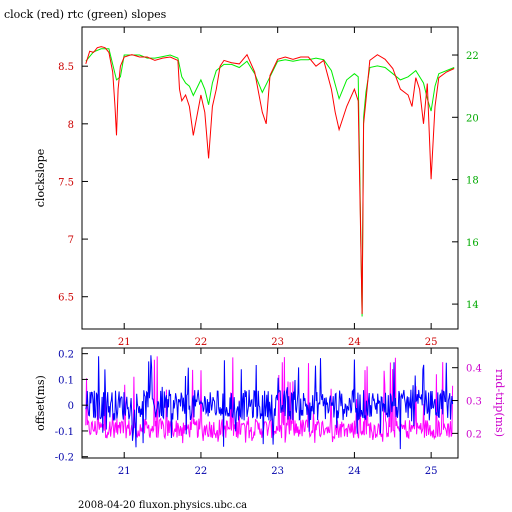 The height and width of the screenshot is (512, 512). Describe the element at coordinates (64, 458) in the screenshot. I see `y-tick-label: -0.2` at that location.